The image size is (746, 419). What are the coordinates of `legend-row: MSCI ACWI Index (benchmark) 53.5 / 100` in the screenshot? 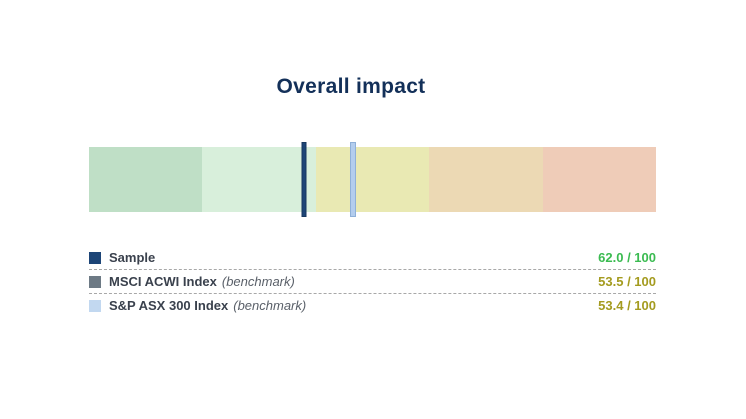 It's located at (372, 282).